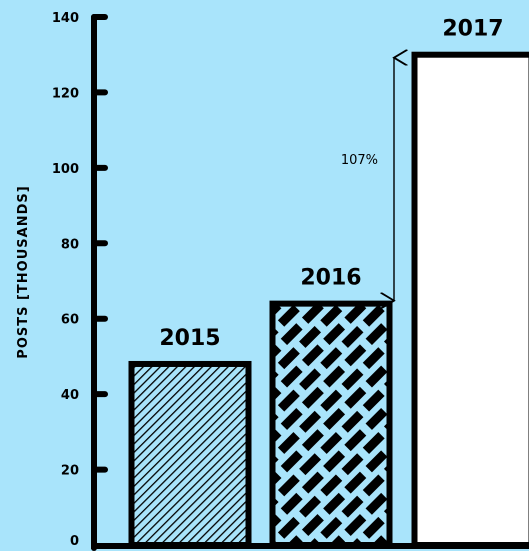 Image resolution: width=529 pixels, height=551 pixels. Describe the element at coordinates (189, 338) in the screenshot. I see `category-label-2015: 2015` at that location.